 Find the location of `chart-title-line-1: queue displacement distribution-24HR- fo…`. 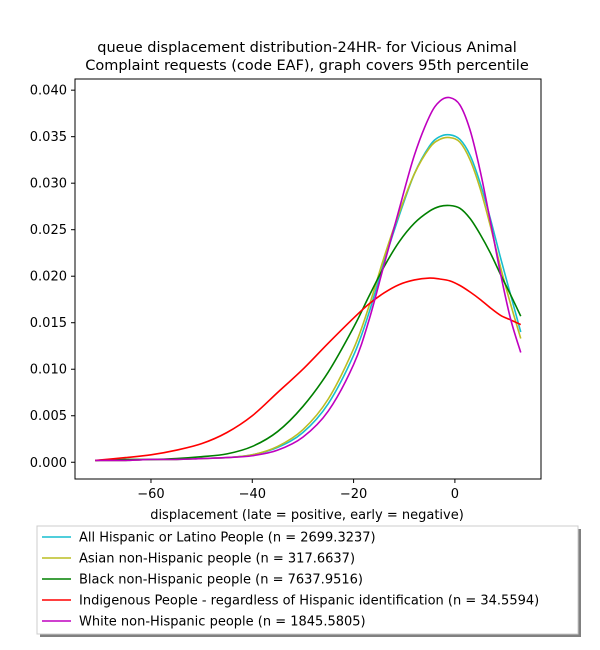

chart-title-line-1: queue displacement distribution-24HR- fo… is located at coordinates (307, 48).